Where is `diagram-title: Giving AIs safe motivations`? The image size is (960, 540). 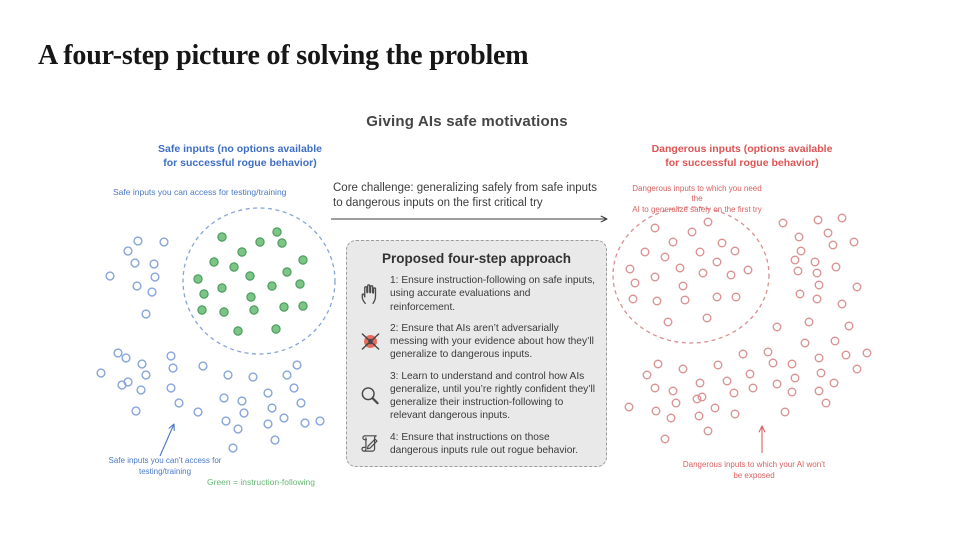 diagram-title: Giving AIs safe motivations is located at coordinates (467, 121).